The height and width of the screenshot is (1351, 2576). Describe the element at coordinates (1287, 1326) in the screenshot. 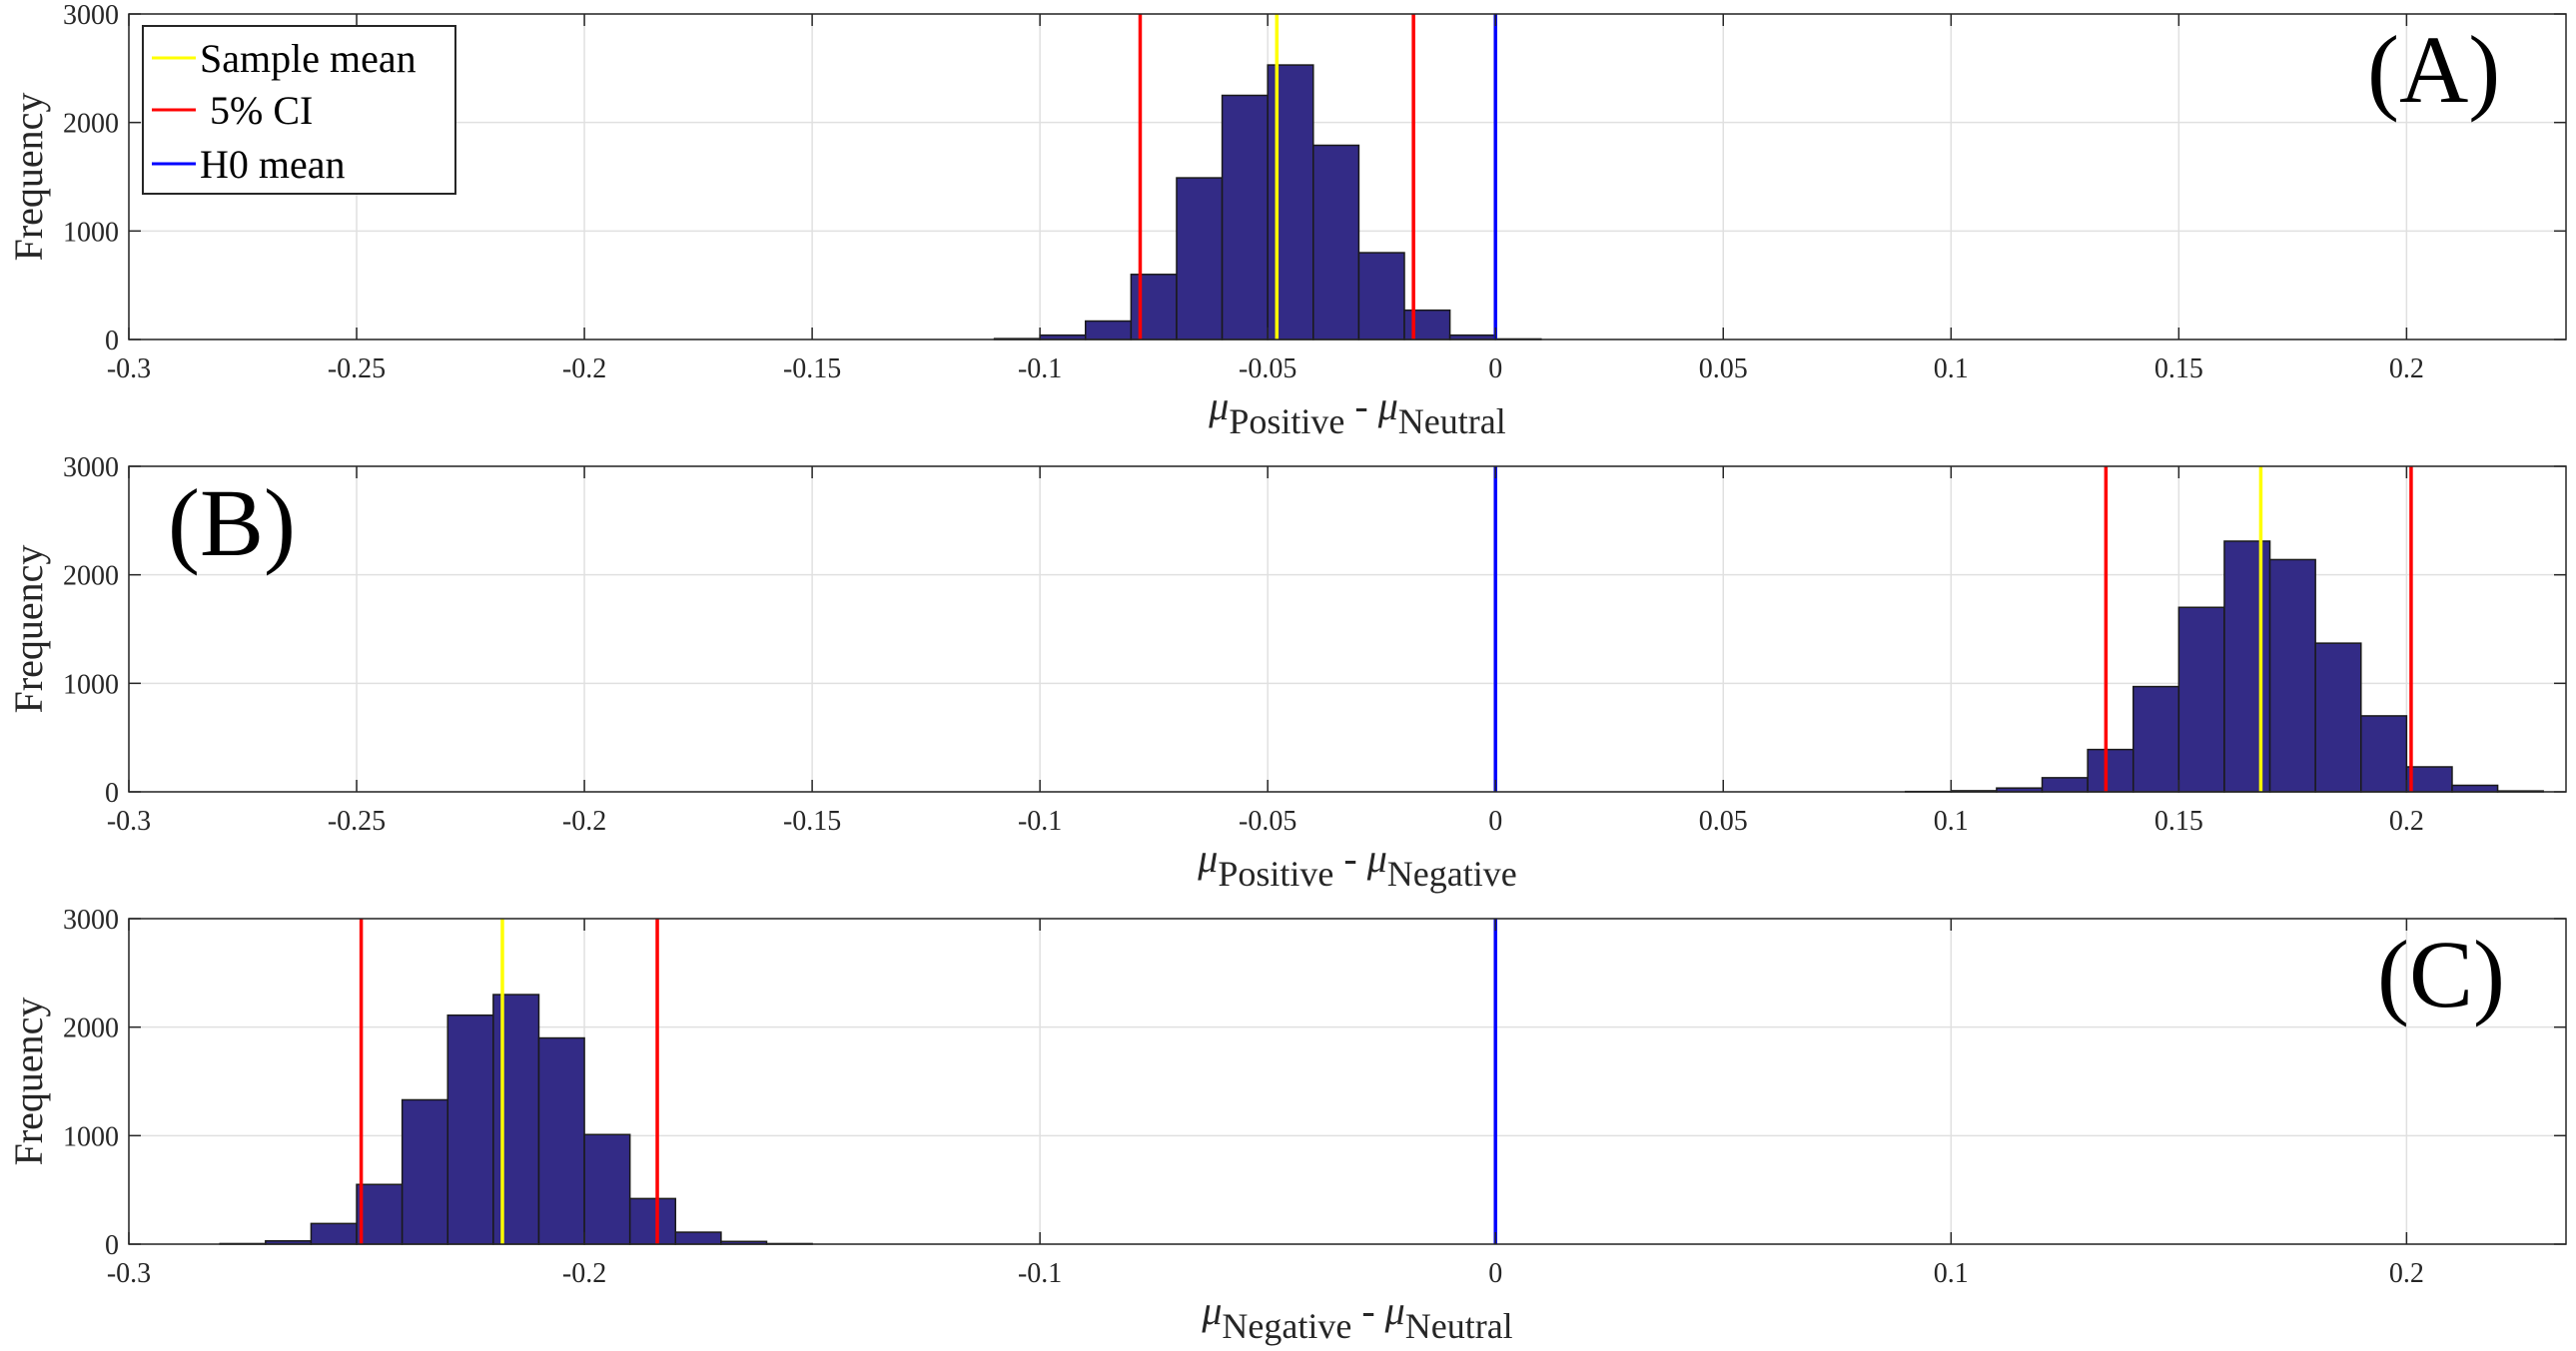

I see `x-label-subscript-1: Negative` at that location.